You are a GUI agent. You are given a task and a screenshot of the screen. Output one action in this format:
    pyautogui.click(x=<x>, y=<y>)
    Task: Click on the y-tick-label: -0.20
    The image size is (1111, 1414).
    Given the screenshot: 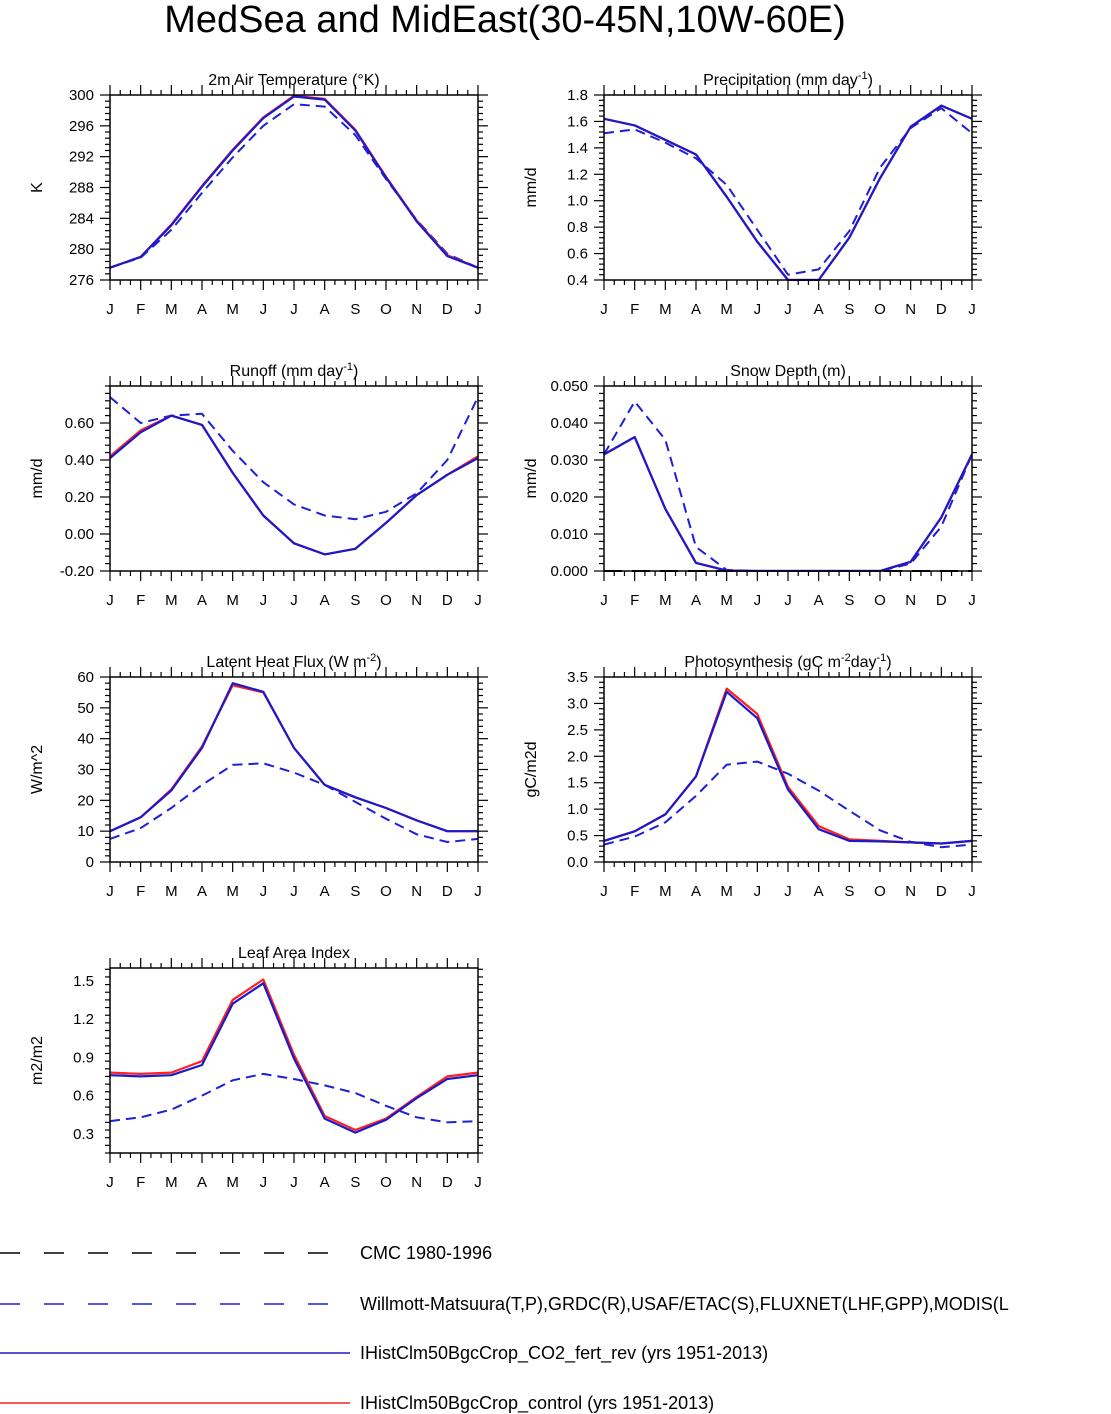 What is the action you would take?
    pyautogui.click(x=77, y=571)
    